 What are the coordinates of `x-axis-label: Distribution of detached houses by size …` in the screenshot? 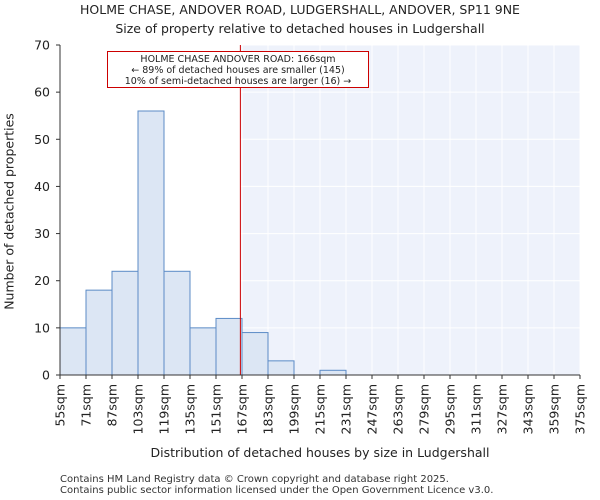 It's located at (320, 452).